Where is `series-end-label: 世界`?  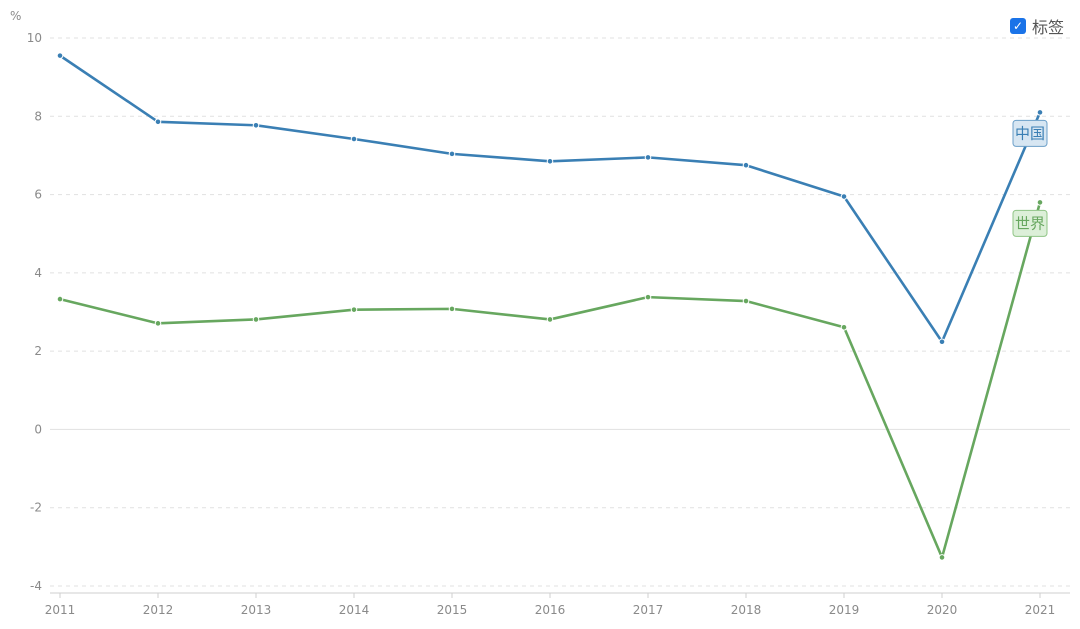
series-end-label: 世界 is located at coordinates (1030, 223).